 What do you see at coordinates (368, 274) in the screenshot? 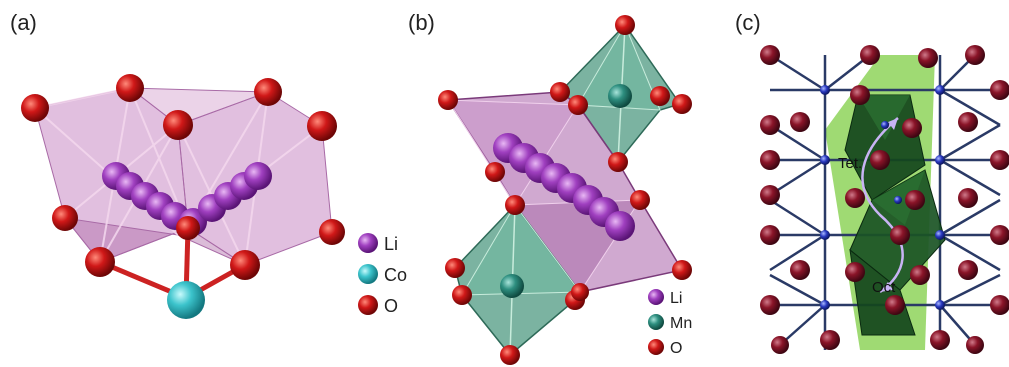
I see `legend-a-co-marker` at bounding box center [368, 274].